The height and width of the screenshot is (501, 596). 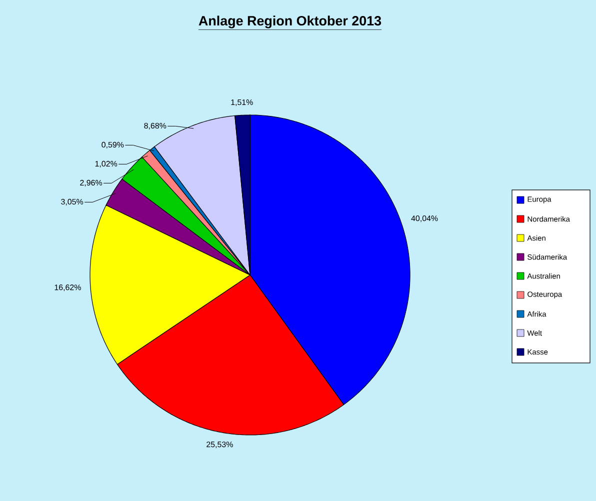 I want to click on chart-title: Anlage Region Oktober 2013, so click(x=290, y=22).